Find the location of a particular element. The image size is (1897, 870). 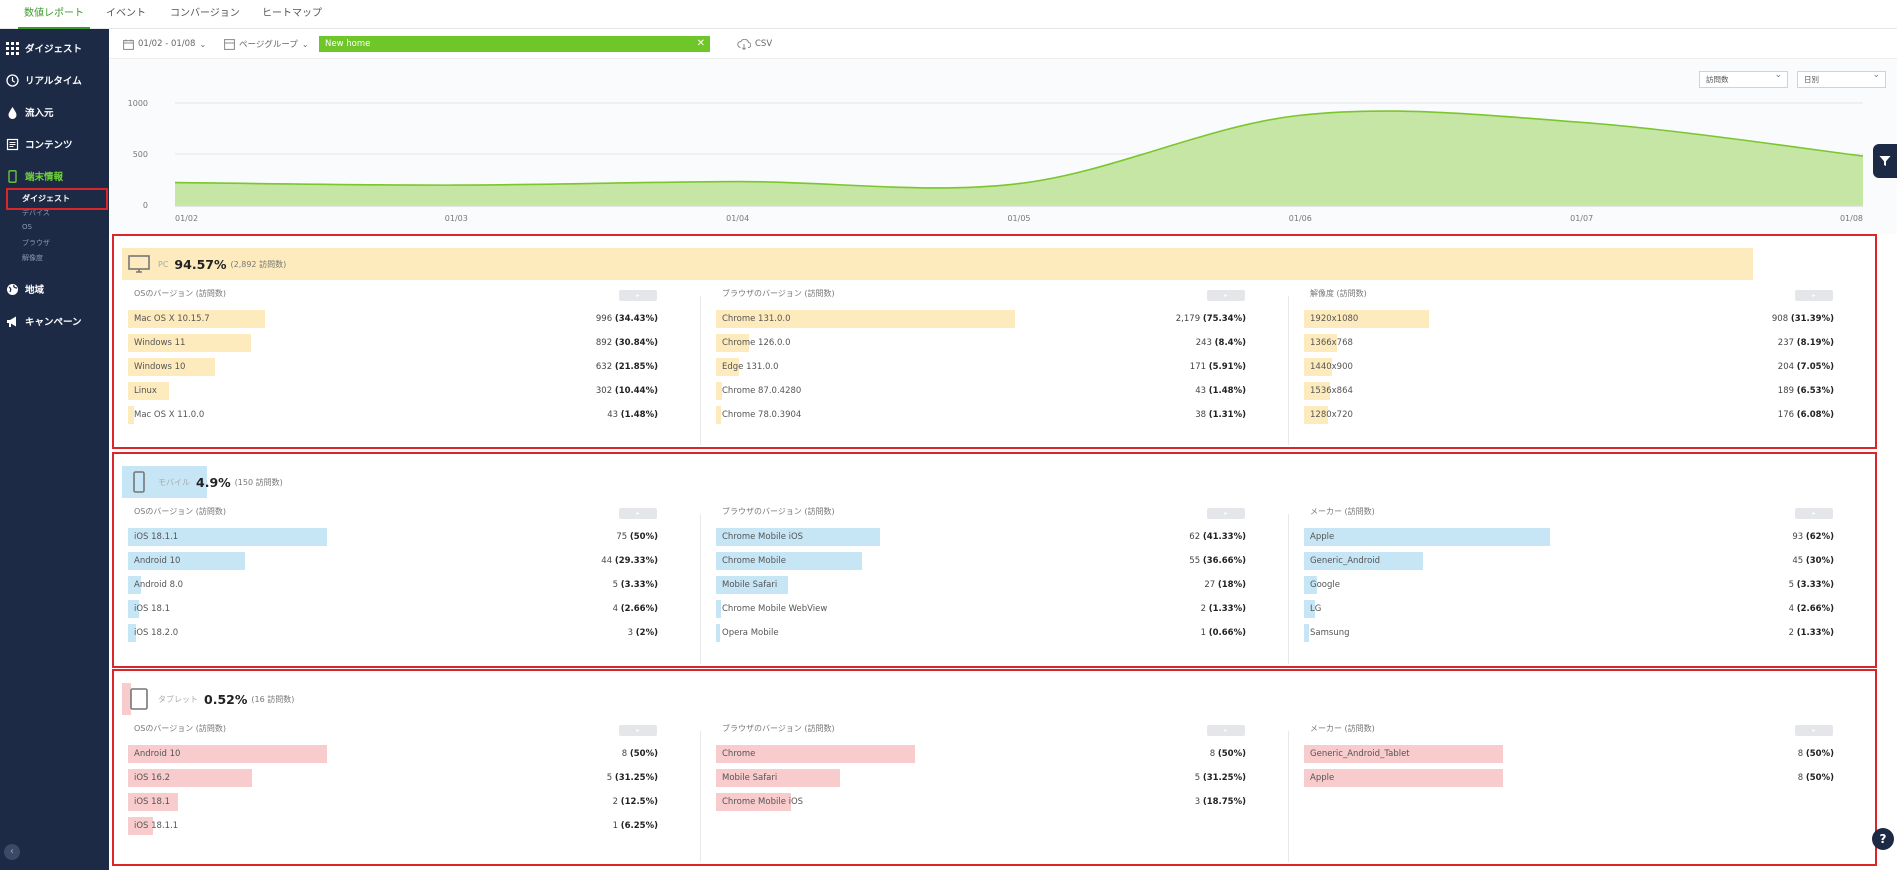

item-label: Windows 11 is located at coordinates (160, 343).